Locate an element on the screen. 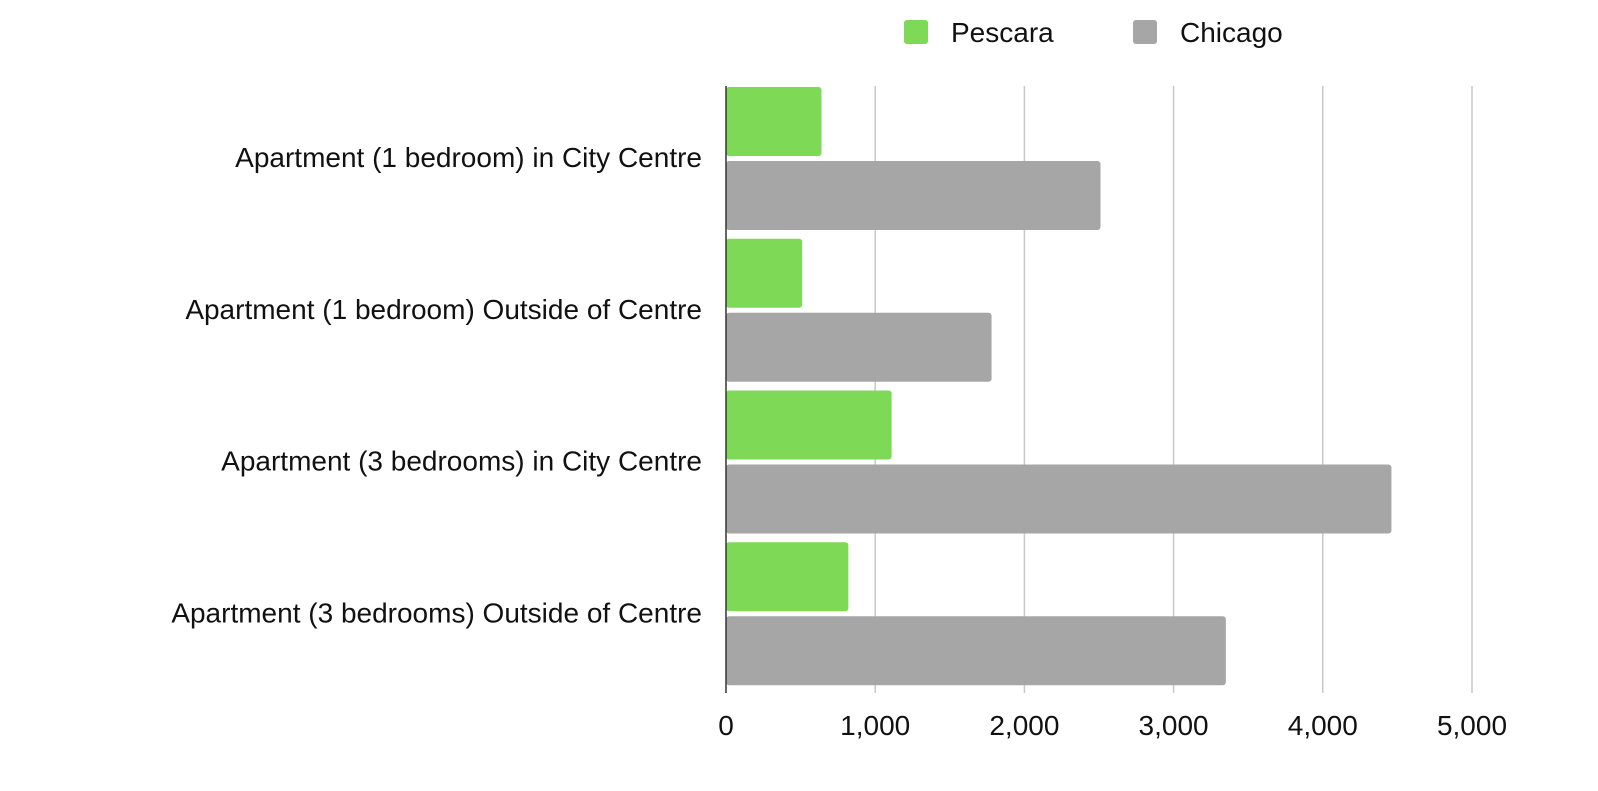  category-label: Apartment (1 bedroom) Outside of Centre is located at coordinates (443, 309).